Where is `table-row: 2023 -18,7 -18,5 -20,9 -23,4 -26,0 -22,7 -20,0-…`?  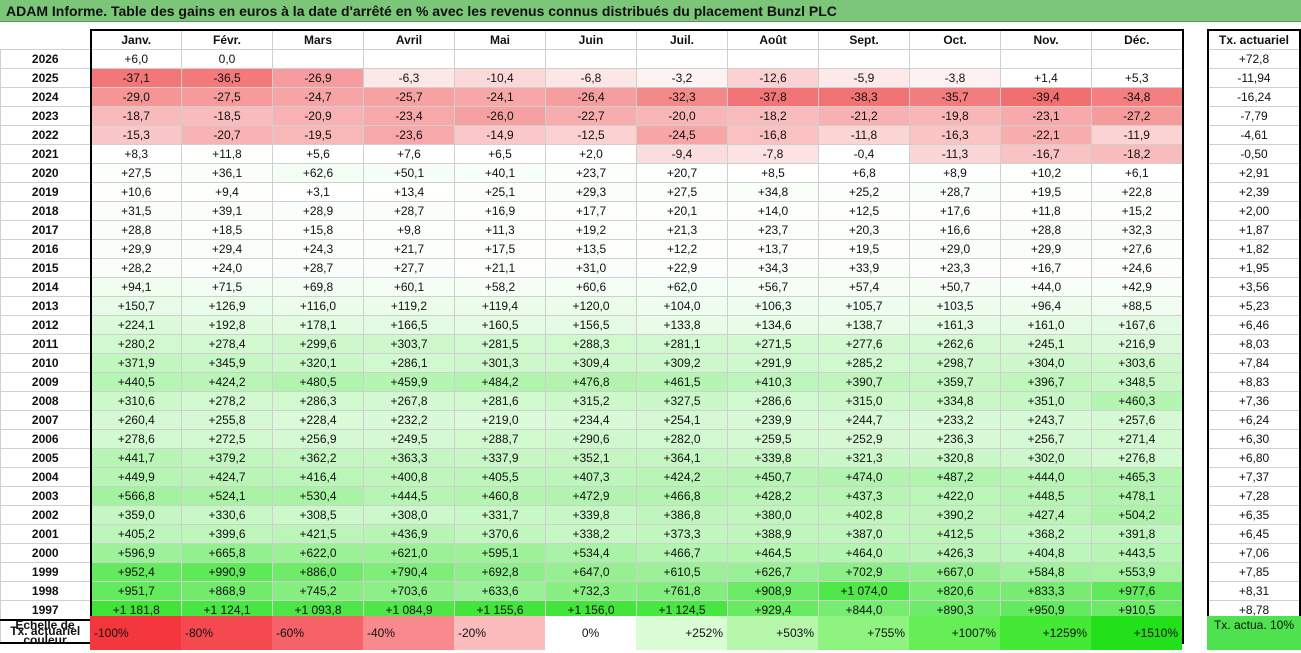 table-row: 2023 -18,7 -18,5 -20,9 -23,4 -26,0 -22,7 -20,0-… is located at coordinates (592, 116).